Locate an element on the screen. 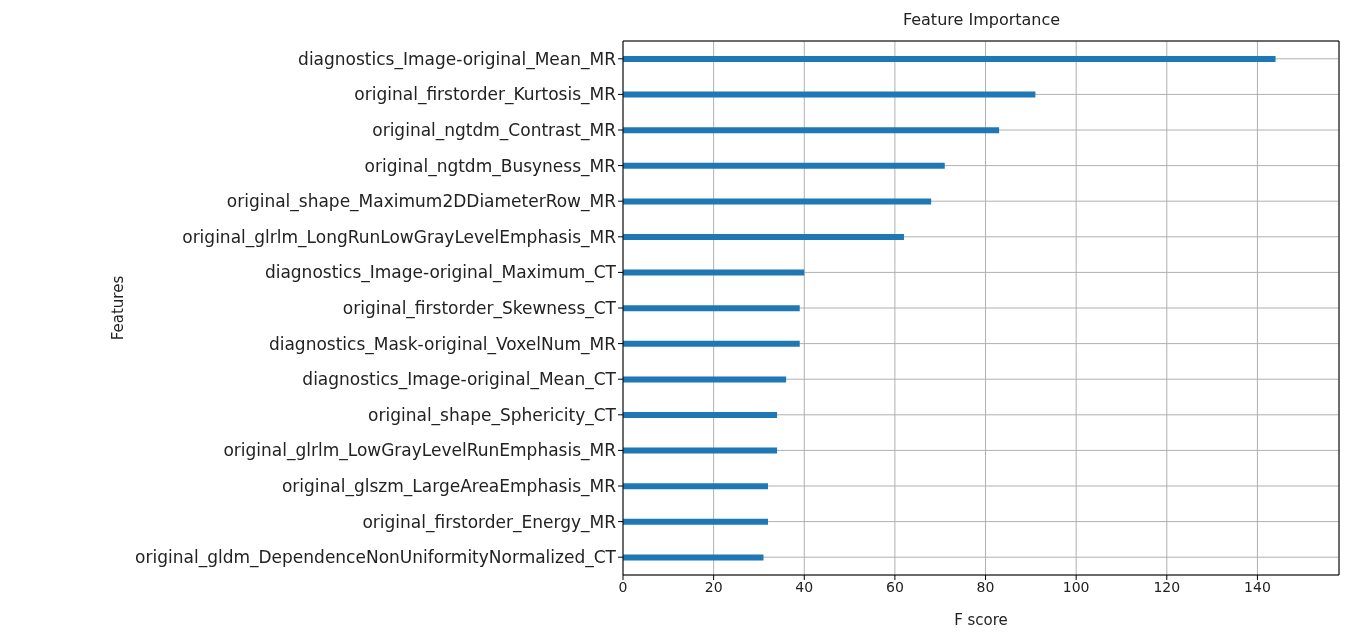  y-tick-label: original_glrlm_LowGrayLevelRunEmphasis_MR is located at coordinates (420, 451).